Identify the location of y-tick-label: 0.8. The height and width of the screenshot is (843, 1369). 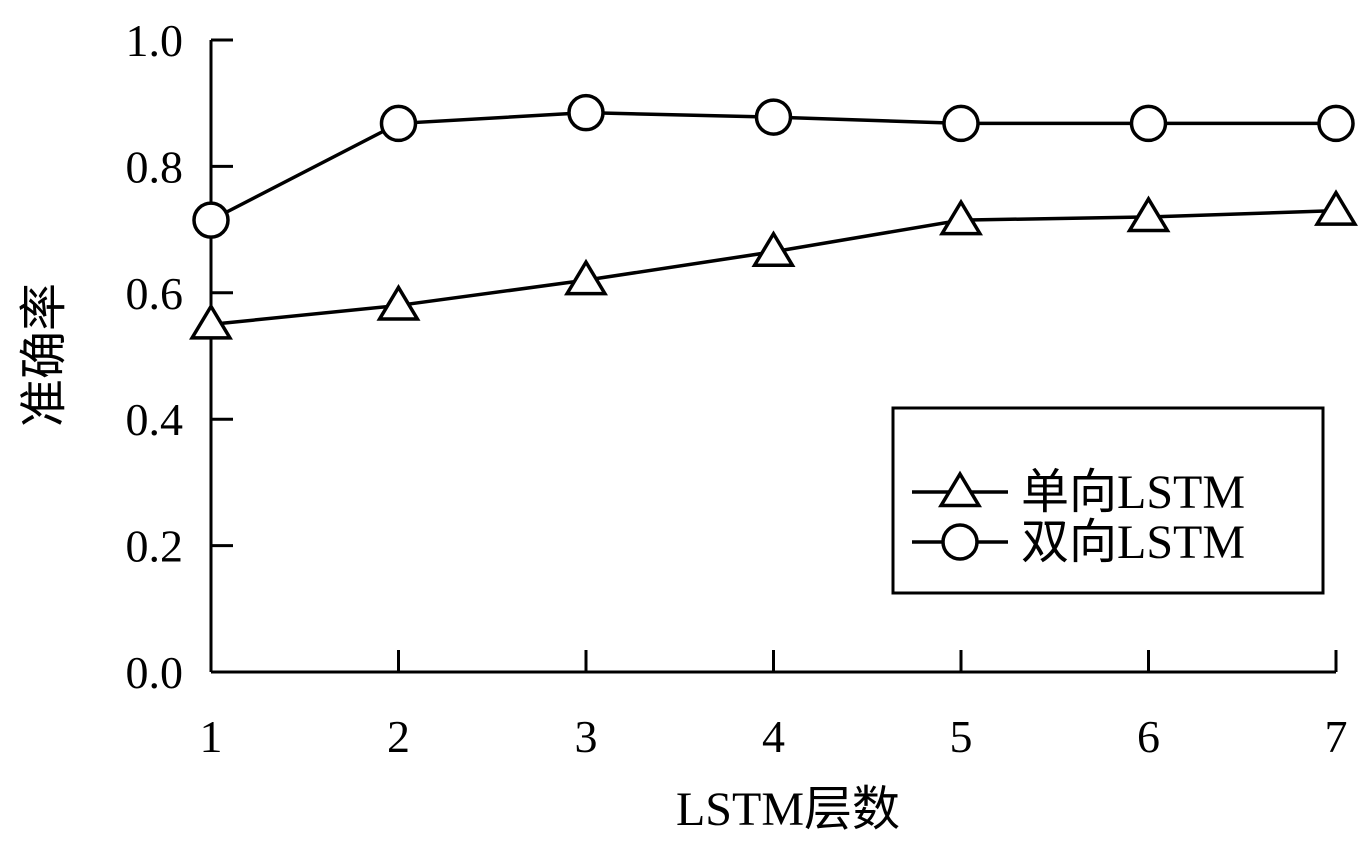
(155, 166).